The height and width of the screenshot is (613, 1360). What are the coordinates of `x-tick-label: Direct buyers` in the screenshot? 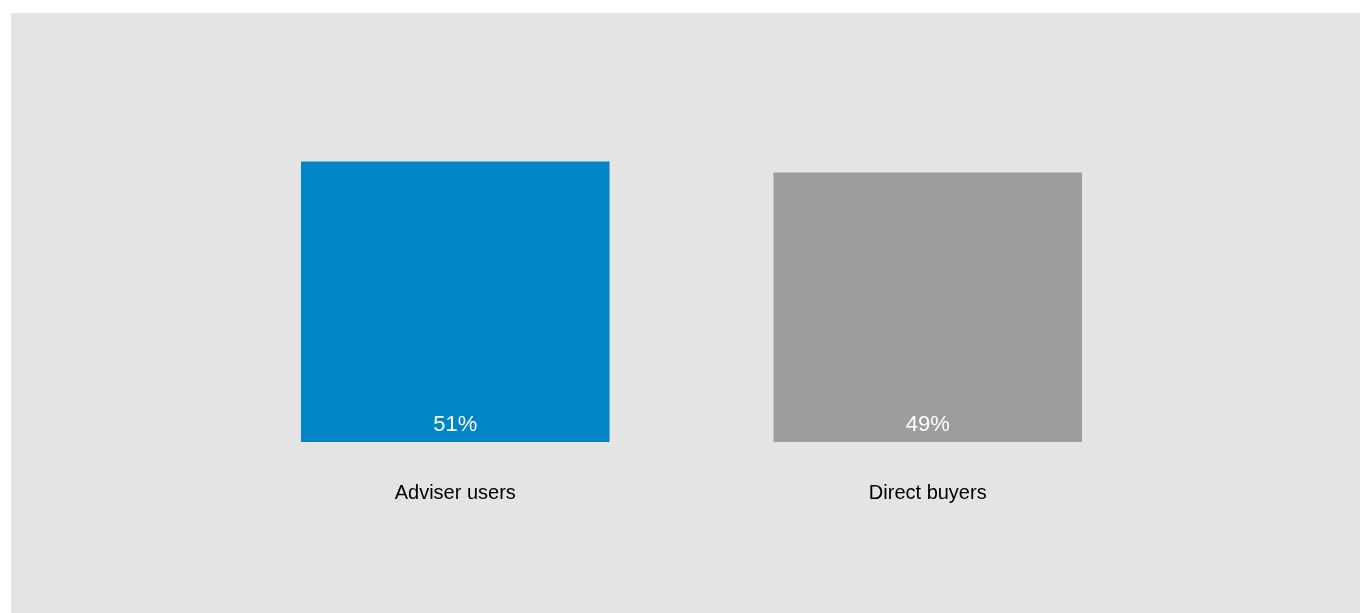 It's located at (927, 492).